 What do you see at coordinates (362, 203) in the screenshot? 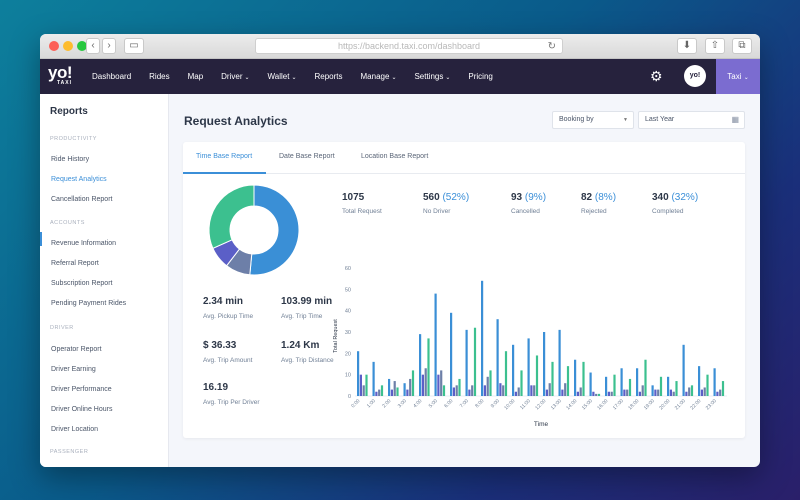
I see `stat-total-request: 1075 Total Request` at bounding box center [362, 203].